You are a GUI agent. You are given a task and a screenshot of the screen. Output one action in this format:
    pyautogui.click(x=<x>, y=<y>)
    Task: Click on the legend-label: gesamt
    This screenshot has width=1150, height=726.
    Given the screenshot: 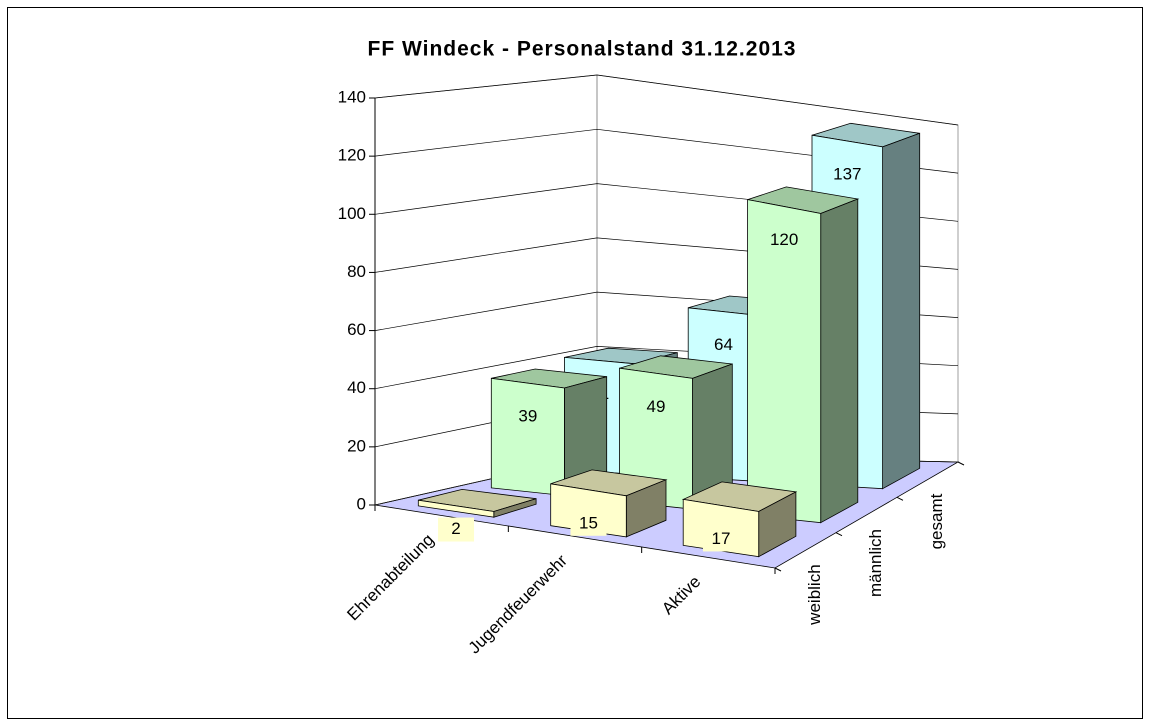 What is the action you would take?
    pyautogui.click(x=936, y=521)
    